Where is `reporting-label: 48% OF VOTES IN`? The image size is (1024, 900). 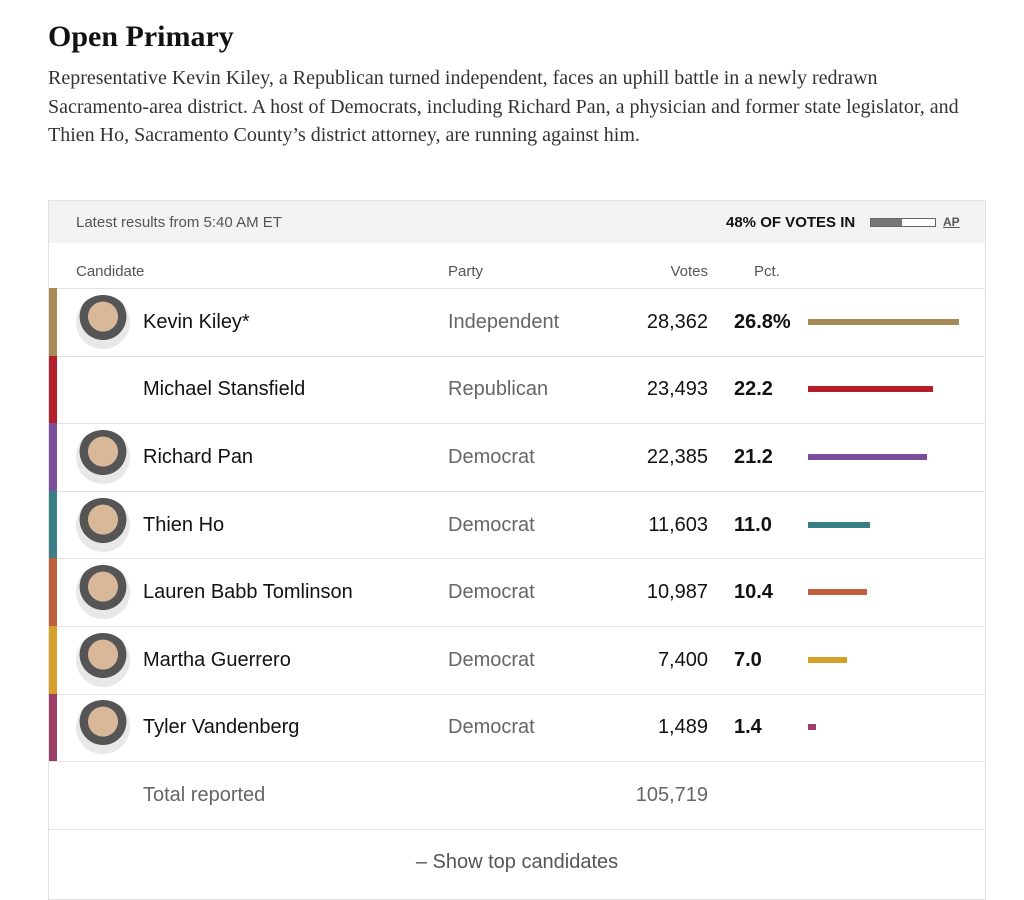
reporting-label: 48% OF VOTES IN is located at coordinates (791, 222).